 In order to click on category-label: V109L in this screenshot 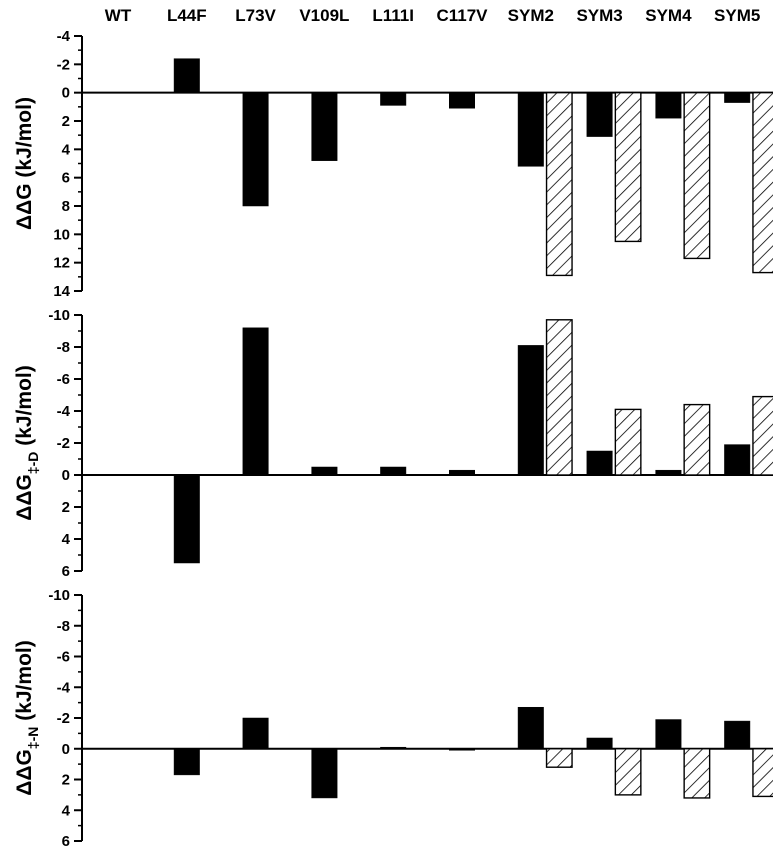, I will do `click(324, 15)`.